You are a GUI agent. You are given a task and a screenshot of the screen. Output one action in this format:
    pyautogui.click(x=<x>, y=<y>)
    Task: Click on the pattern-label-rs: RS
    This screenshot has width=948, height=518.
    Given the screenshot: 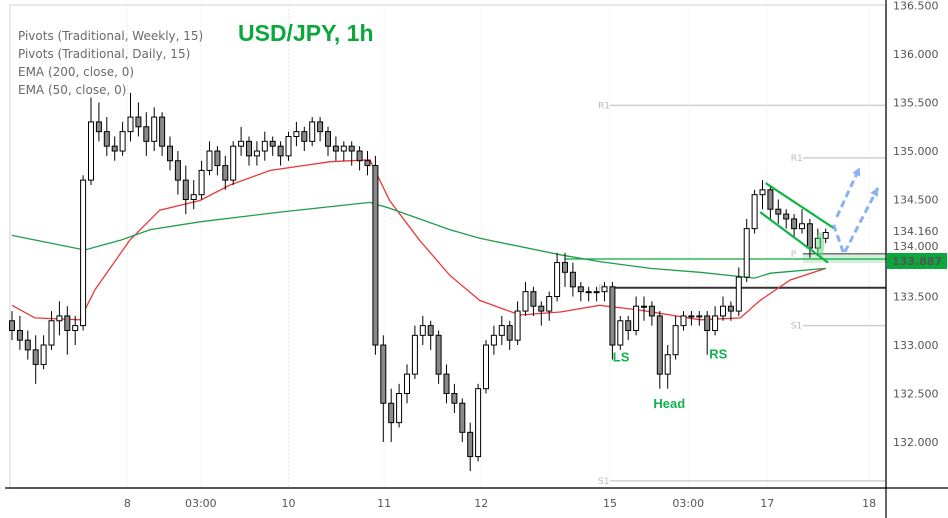 What is the action you would take?
    pyautogui.click(x=718, y=354)
    